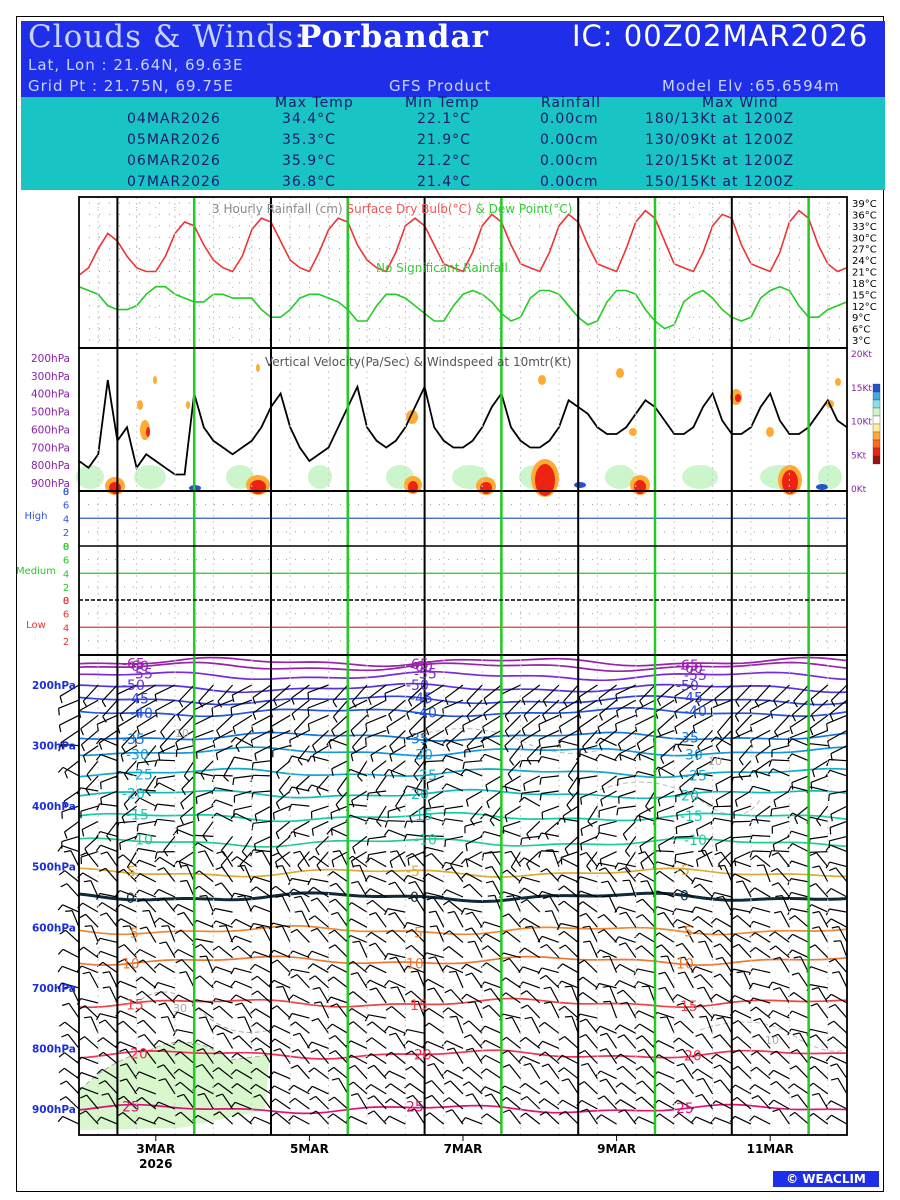  I want to click on temp-title-part: & Dew Point(°C), so click(522, 209).